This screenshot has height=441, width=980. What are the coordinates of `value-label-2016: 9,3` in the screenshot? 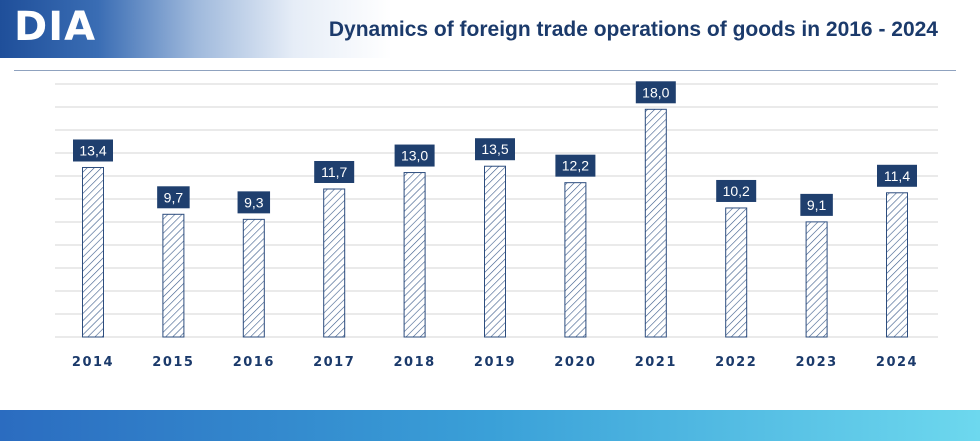 It's located at (254, 202).